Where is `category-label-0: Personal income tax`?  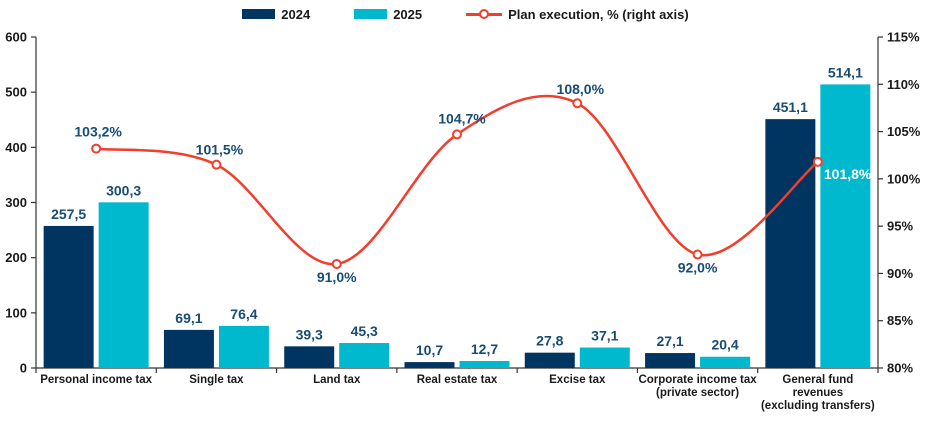 category-label-0: Personal income tax is located at coordinates (96, 380).